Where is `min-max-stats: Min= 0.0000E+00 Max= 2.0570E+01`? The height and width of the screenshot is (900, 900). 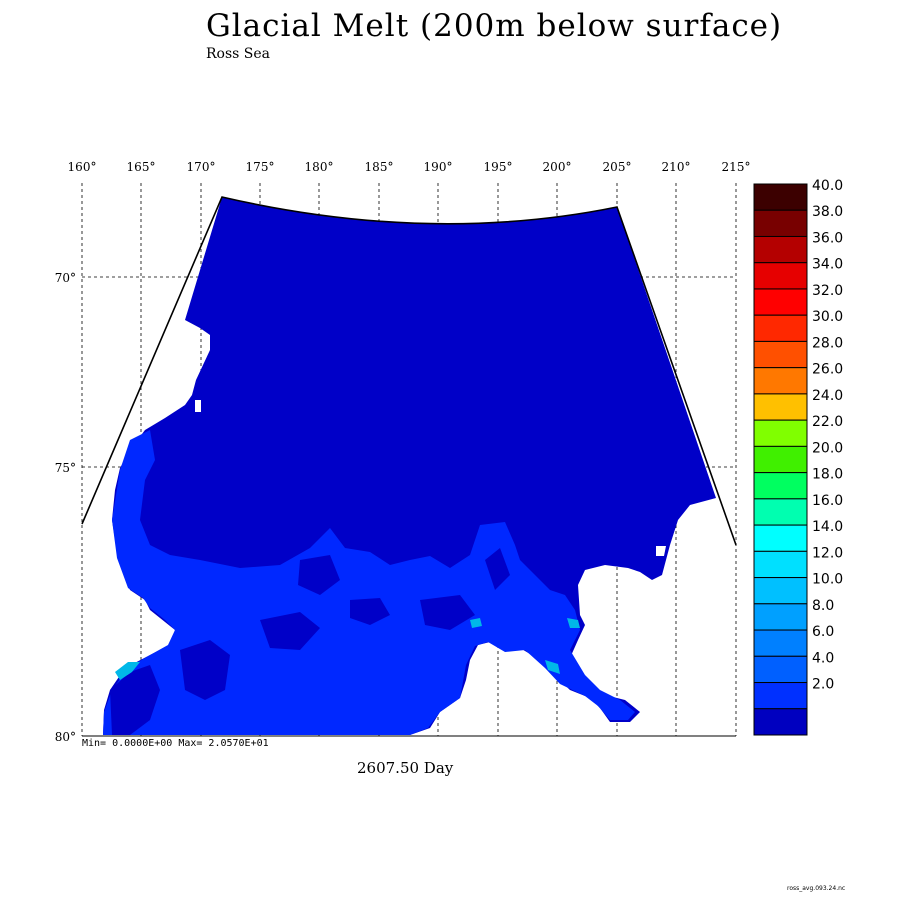
min-max-stats: Min= 0.0000E+00 Max= 2.0570E+01 is located at coordinates (175, 743).